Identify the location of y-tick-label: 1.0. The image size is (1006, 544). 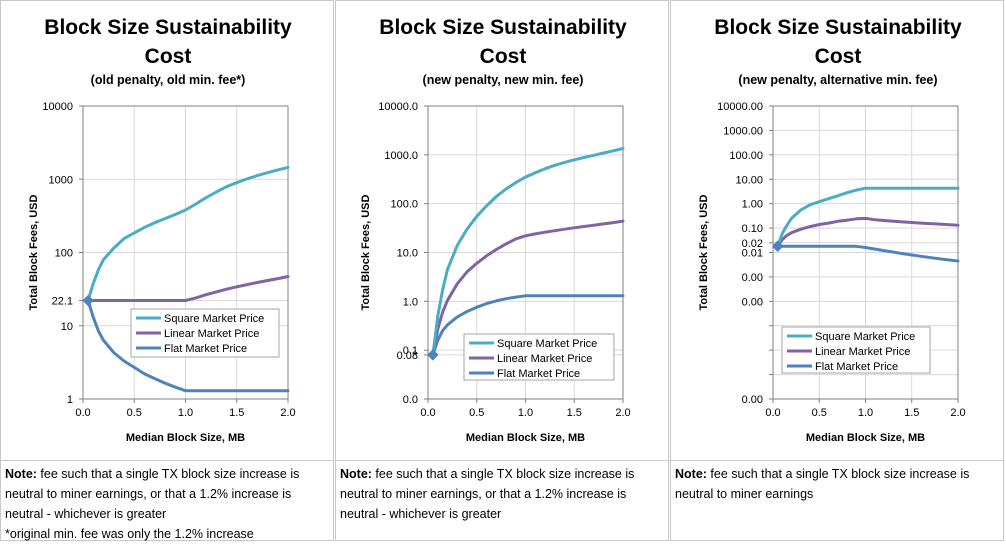
(410, 302).